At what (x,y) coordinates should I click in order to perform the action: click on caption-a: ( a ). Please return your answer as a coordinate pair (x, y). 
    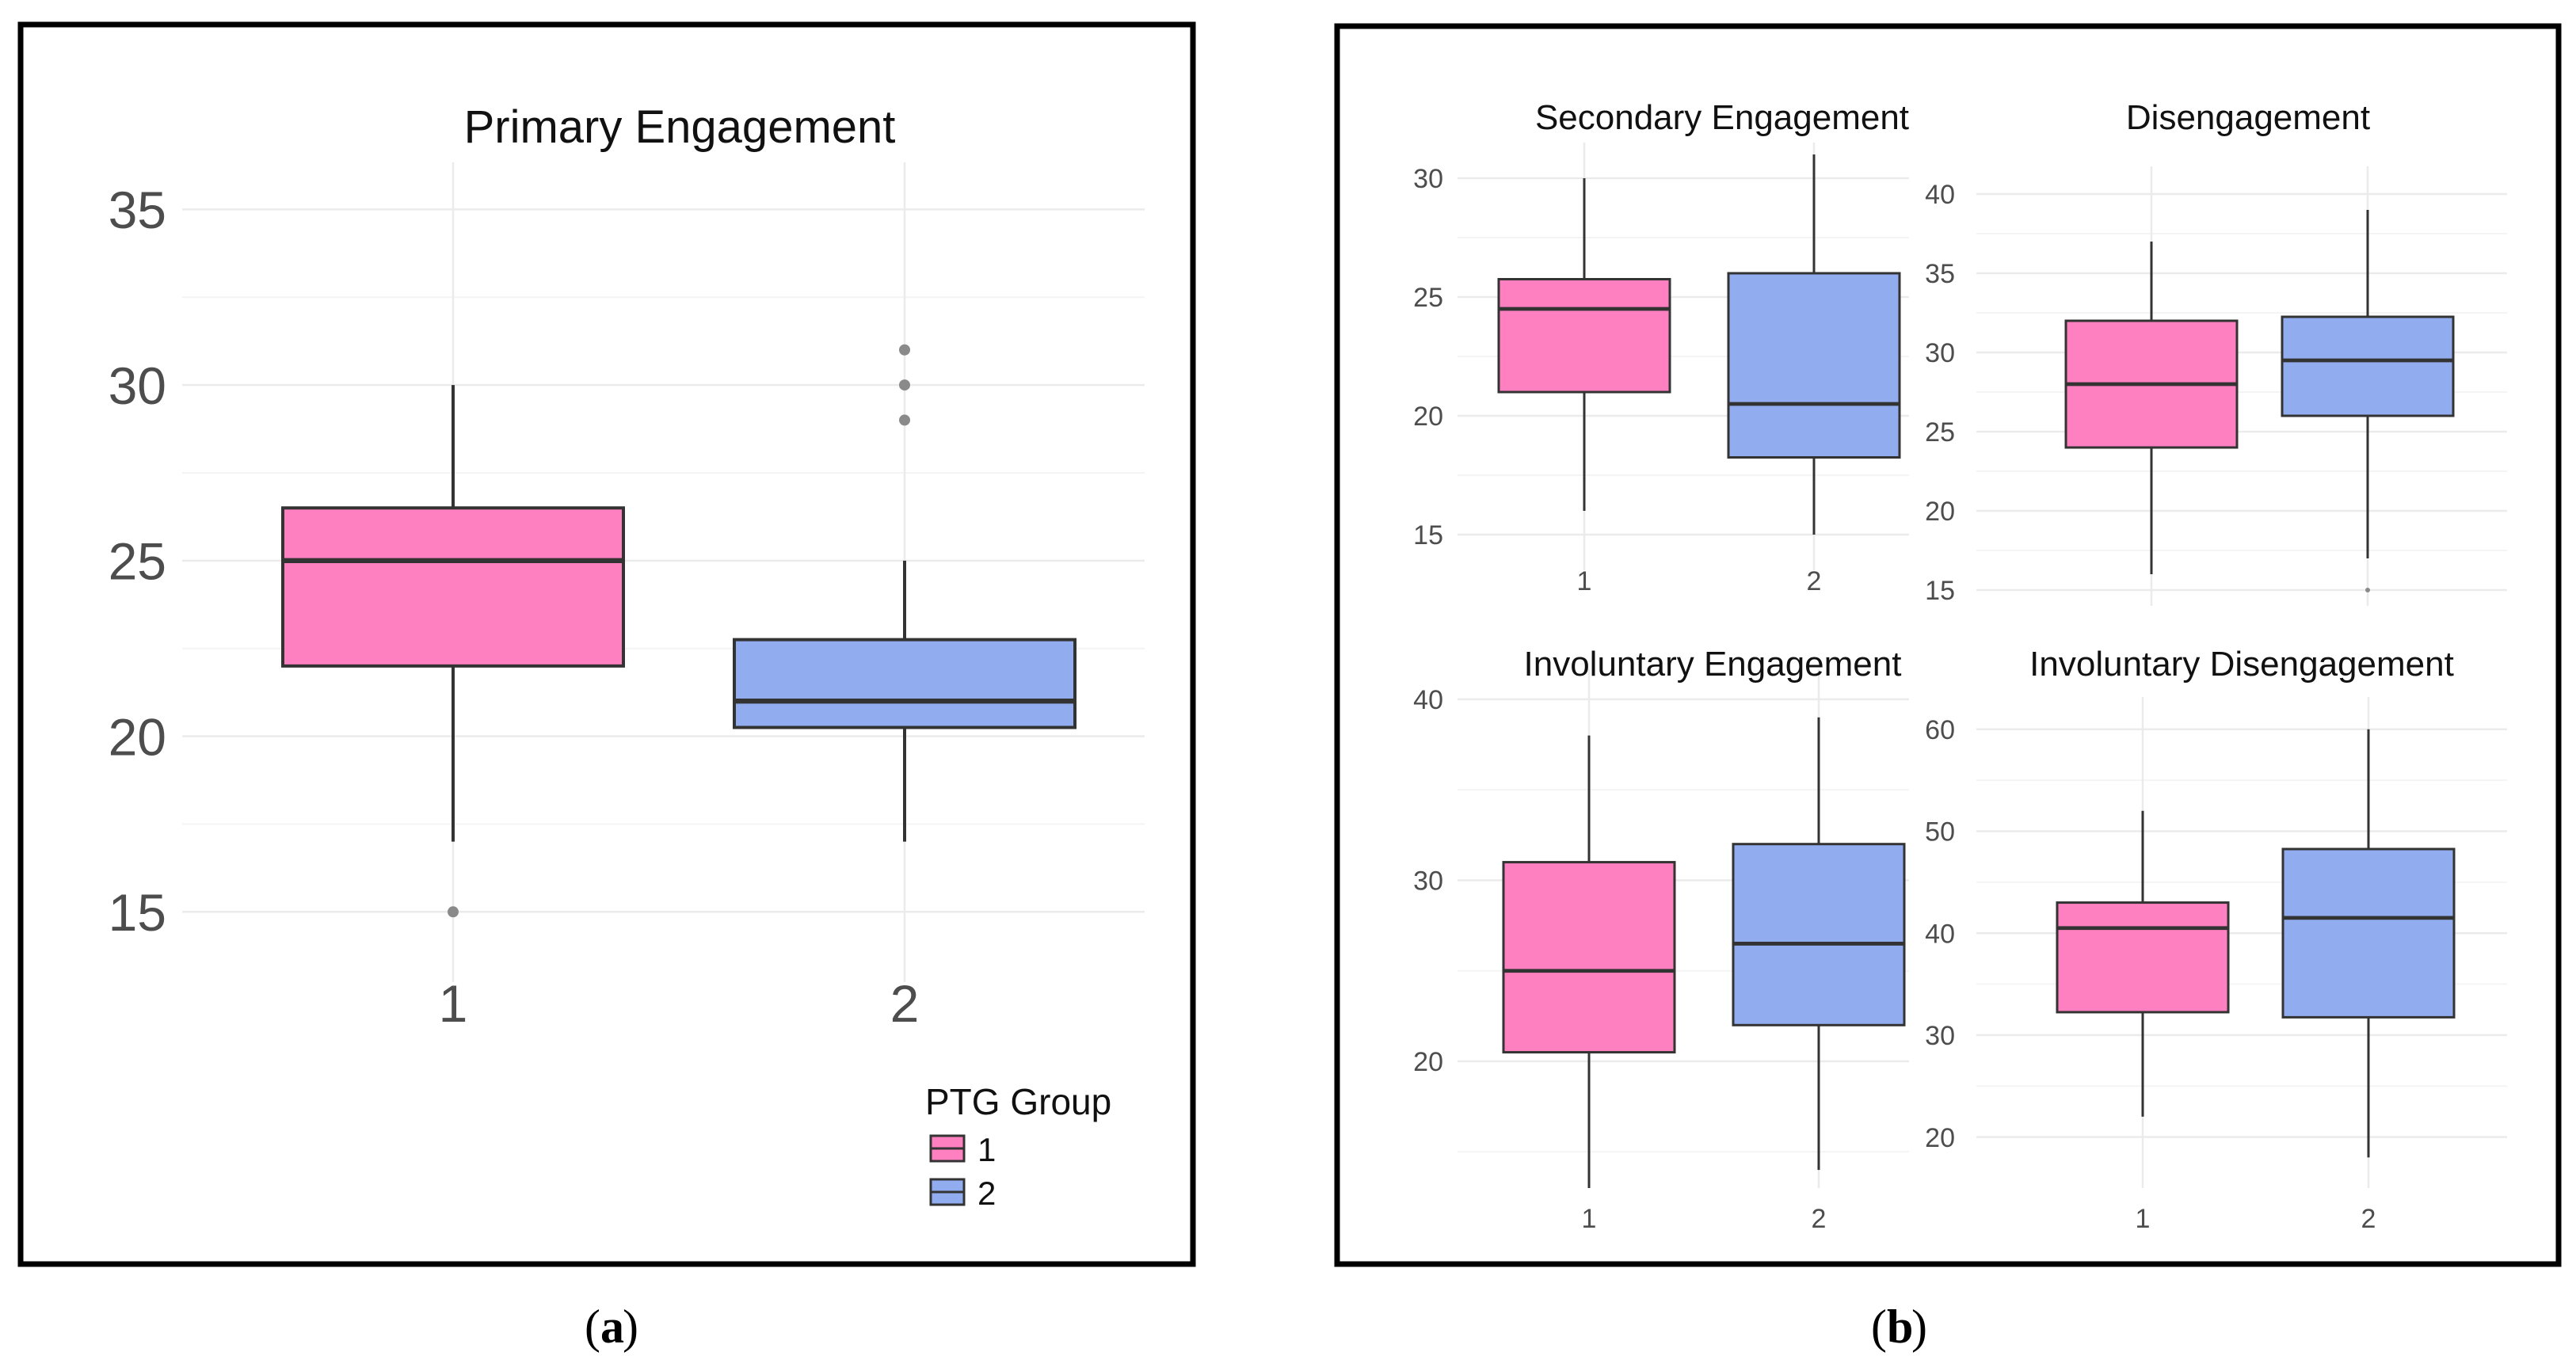
    Looking at the image, I should click on (612, 1327).